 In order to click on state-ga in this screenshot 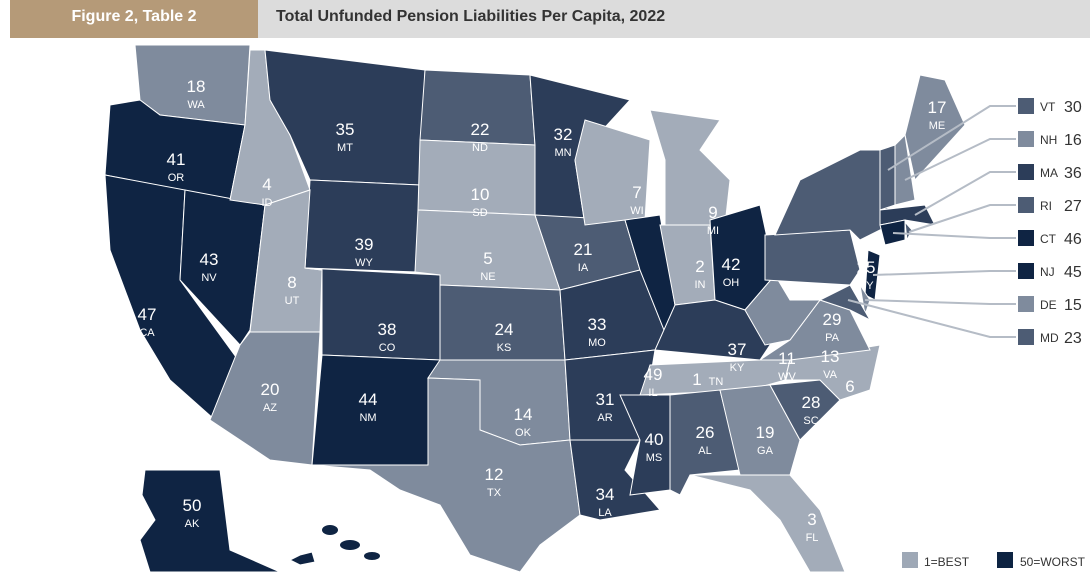, I will do `click(760, 430)`.